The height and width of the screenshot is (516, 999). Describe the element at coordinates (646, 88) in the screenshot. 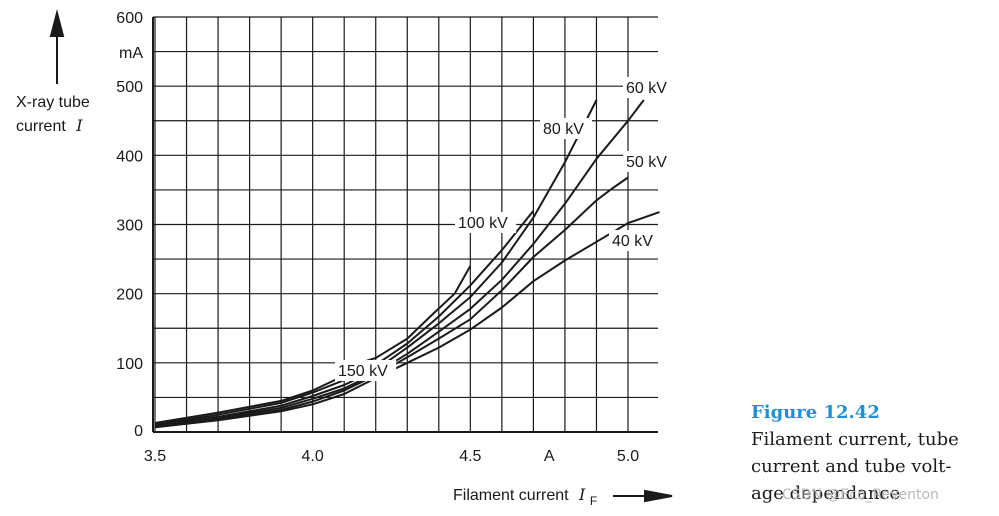

I see `series-label-60kv: 60 kV` at that location.